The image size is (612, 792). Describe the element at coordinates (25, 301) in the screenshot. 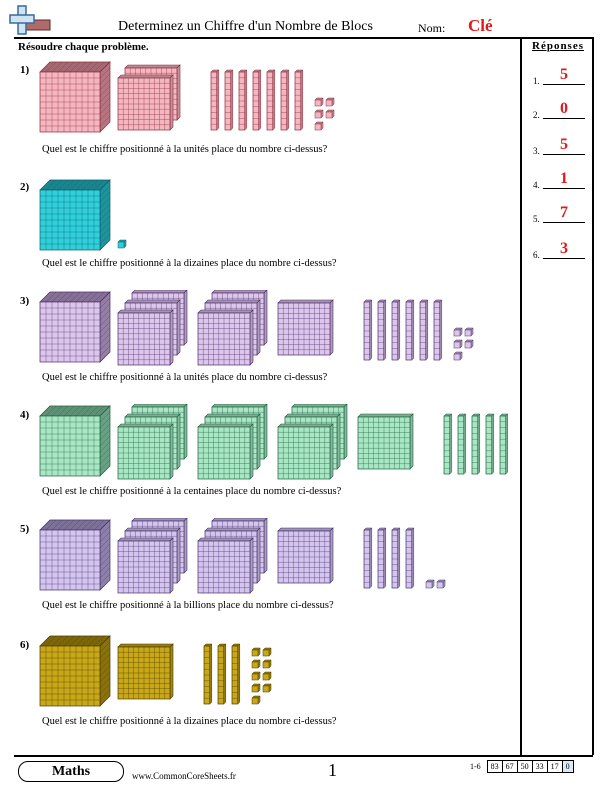

I see `problem-number: 3)` at that location.